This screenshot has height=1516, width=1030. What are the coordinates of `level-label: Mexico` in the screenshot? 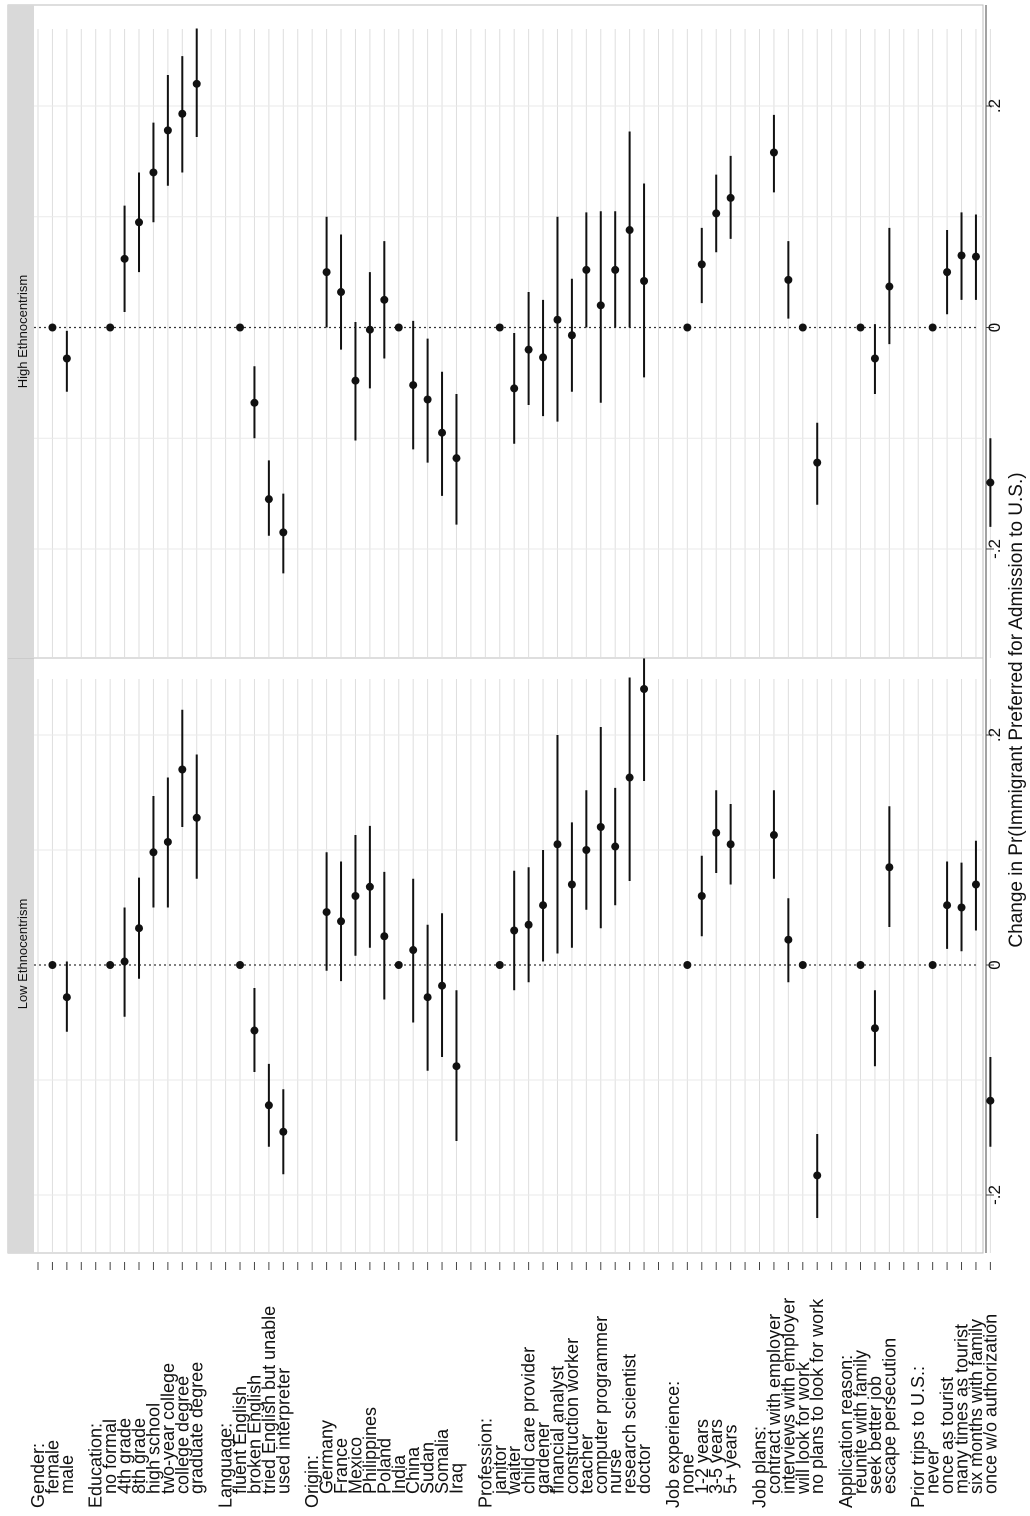 It's located at (355, 1465).